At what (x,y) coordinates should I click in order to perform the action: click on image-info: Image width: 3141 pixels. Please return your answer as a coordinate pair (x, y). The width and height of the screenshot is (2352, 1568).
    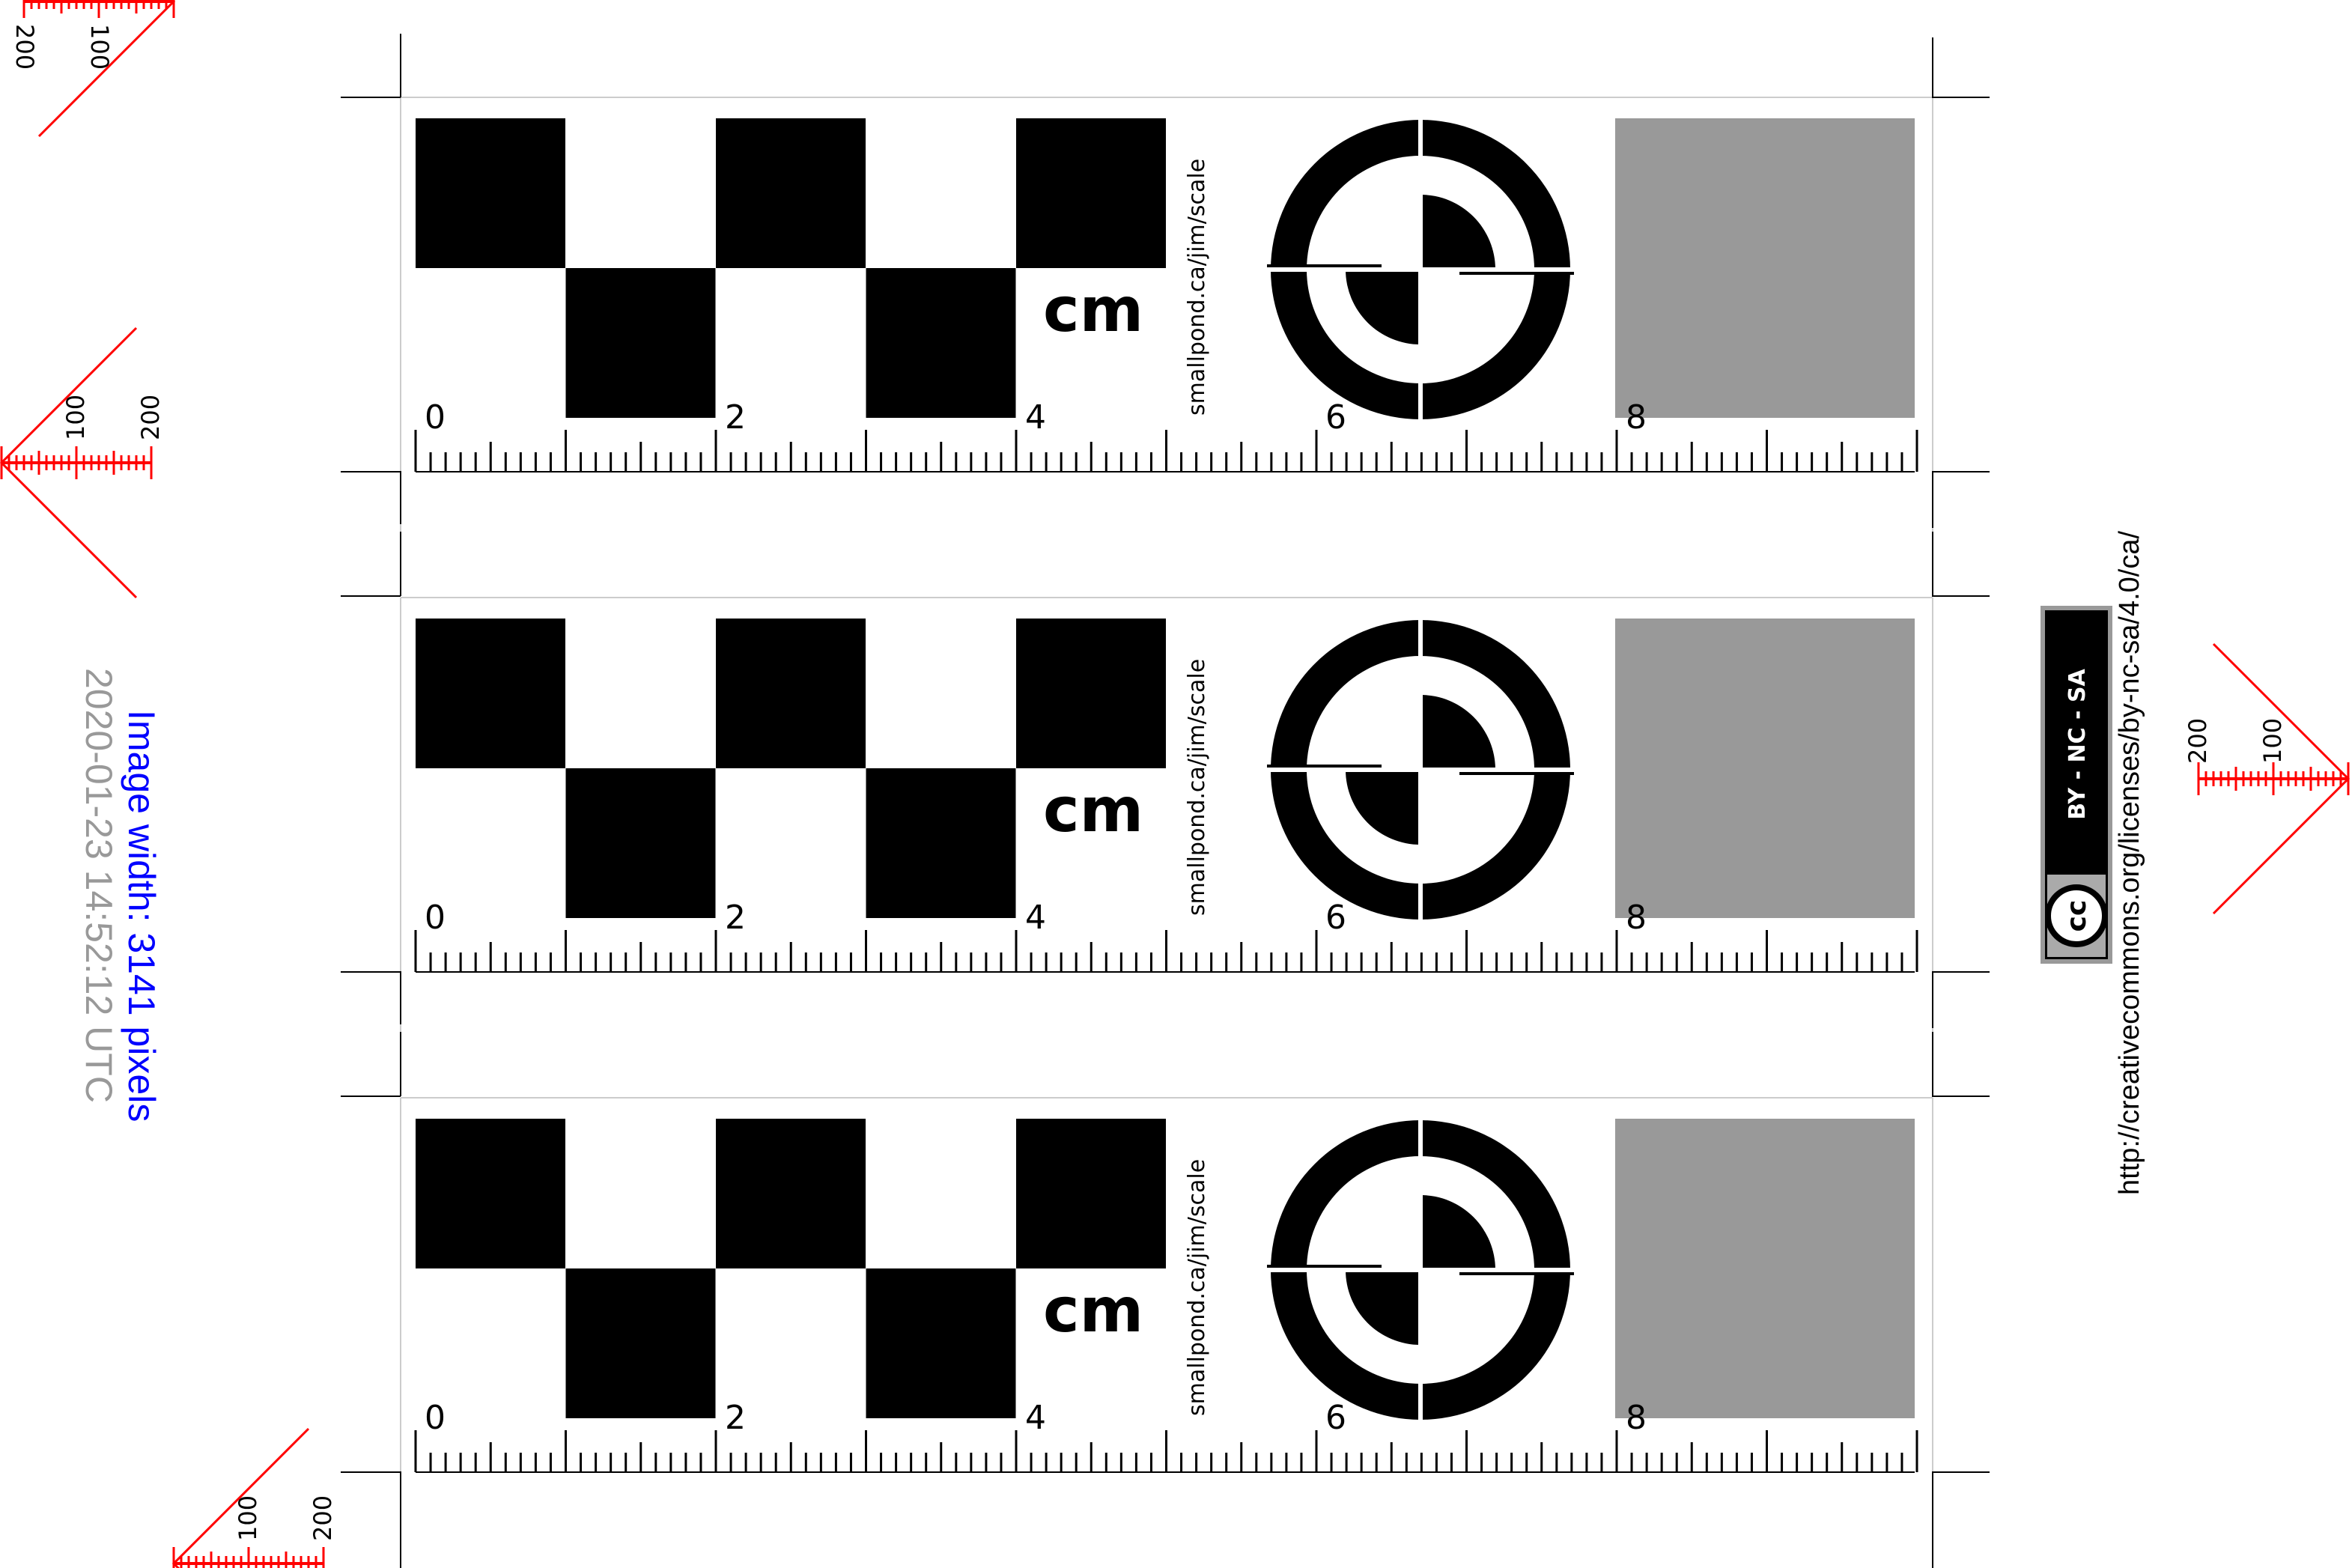
    Looking at the image, I should click on (141, 916).